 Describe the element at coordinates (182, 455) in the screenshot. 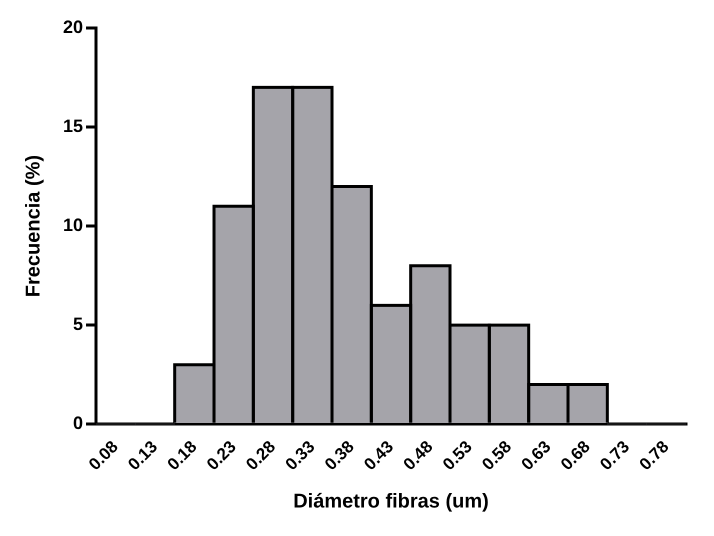

I see `x-tick-label: 0.18` at that location.